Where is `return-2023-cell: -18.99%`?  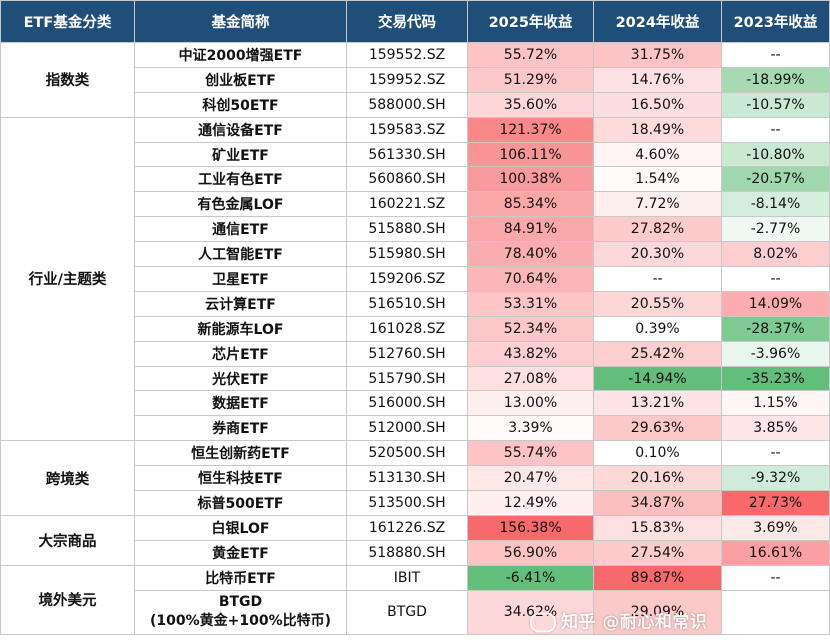 return-2023-cell: -18.99% is located at coordinates (775, 79).